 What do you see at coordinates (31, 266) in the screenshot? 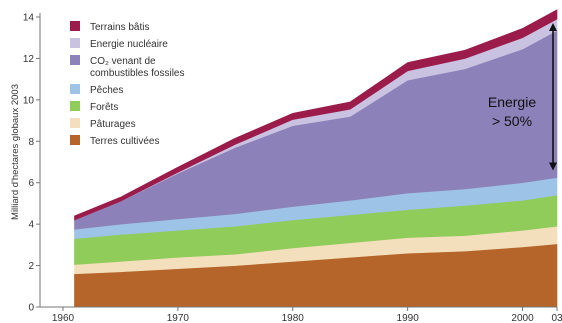
I see `y-tick-label: 2` at bounding box center [31, 266].